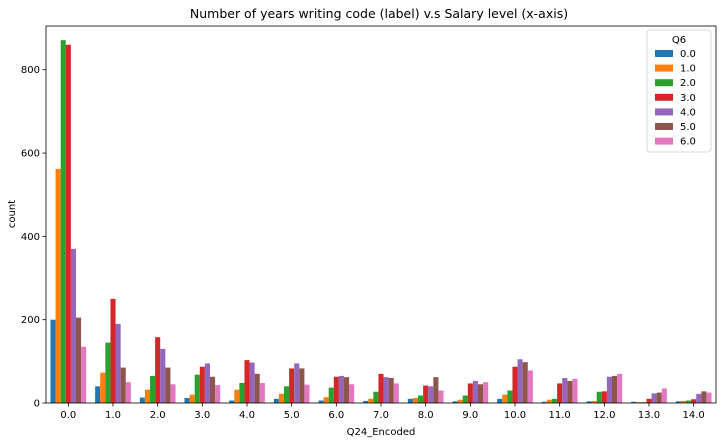 The image size is (724, 442). I want to click on x-axis-label: Q24_Encoded, so click(381, 432).